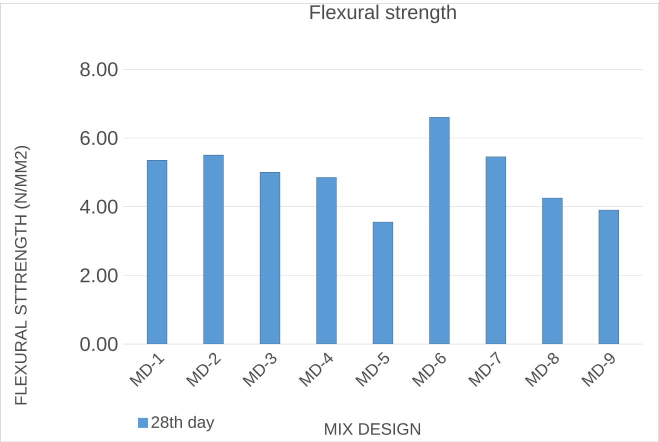  I want to click on y-axis-title: FLEXURAL STTRENGTH (N/MM2), so click(22, 275).